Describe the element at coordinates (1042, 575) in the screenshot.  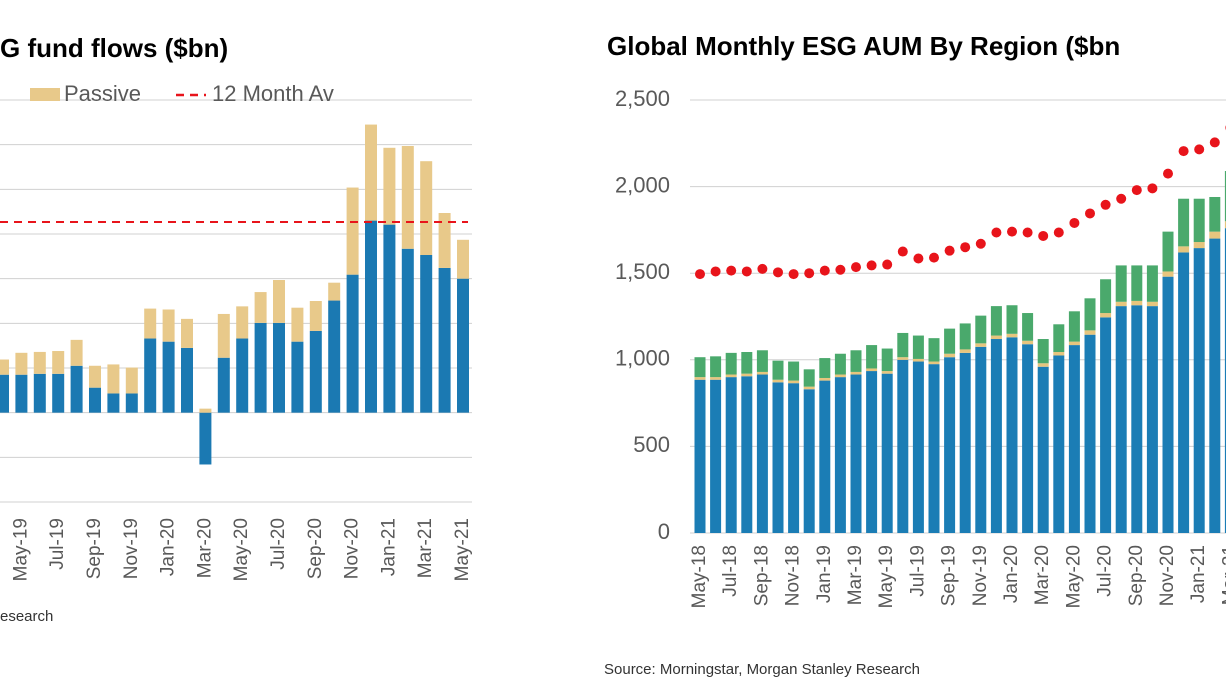
I see `x-tick-label: Mar-20` at that location.